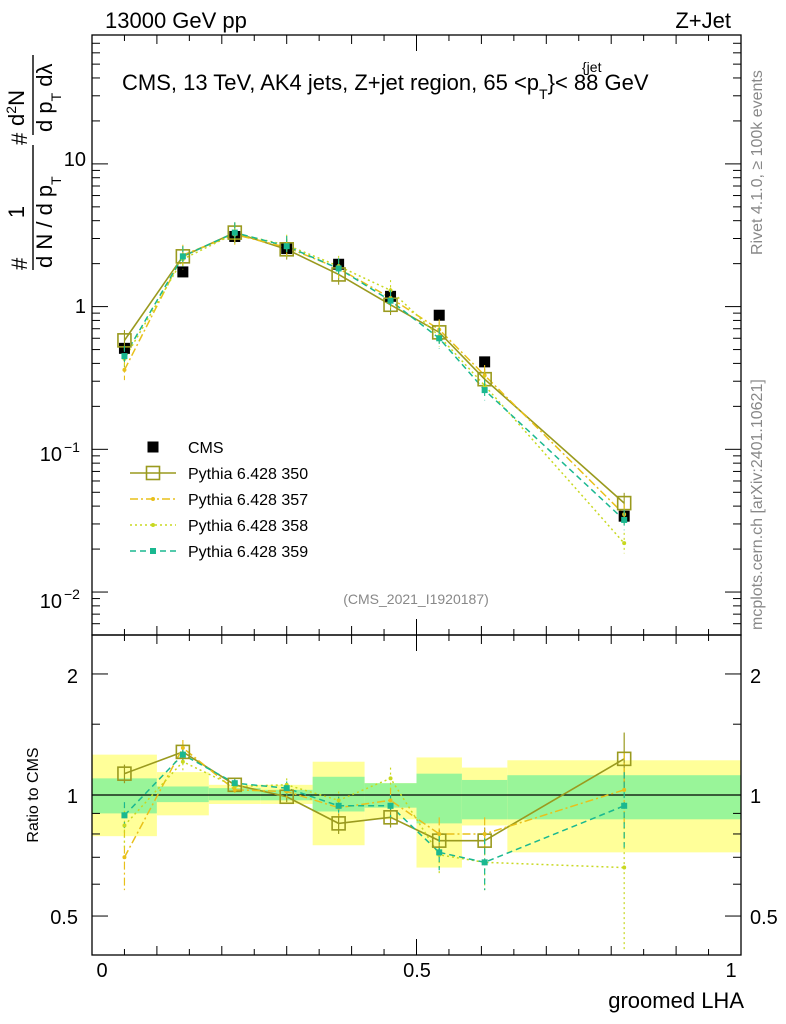  Describe the element at coordinates (72, 447) in the screenshot. I see `y-tick-sup-minus1: −1` at that location.